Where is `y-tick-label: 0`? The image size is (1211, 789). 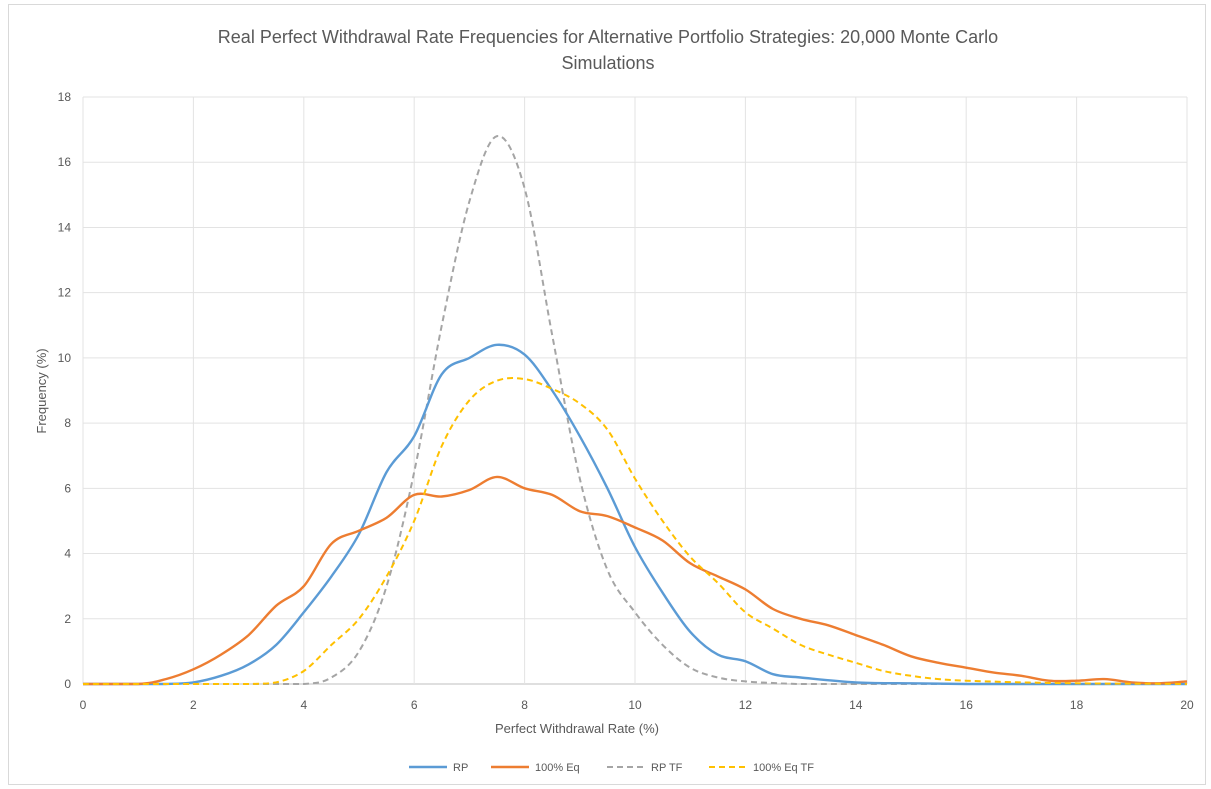 y-tick-label: 0 is located at coordinates (67, 684).